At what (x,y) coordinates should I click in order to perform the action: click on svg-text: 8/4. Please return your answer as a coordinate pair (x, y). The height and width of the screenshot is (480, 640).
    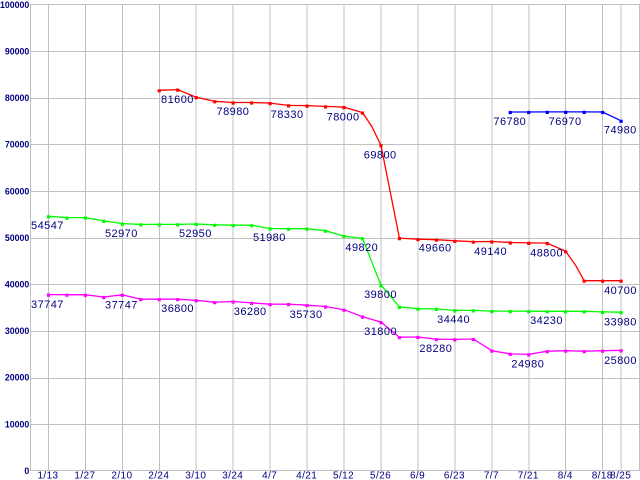
    Looking at the image, I should click on (565, 475).